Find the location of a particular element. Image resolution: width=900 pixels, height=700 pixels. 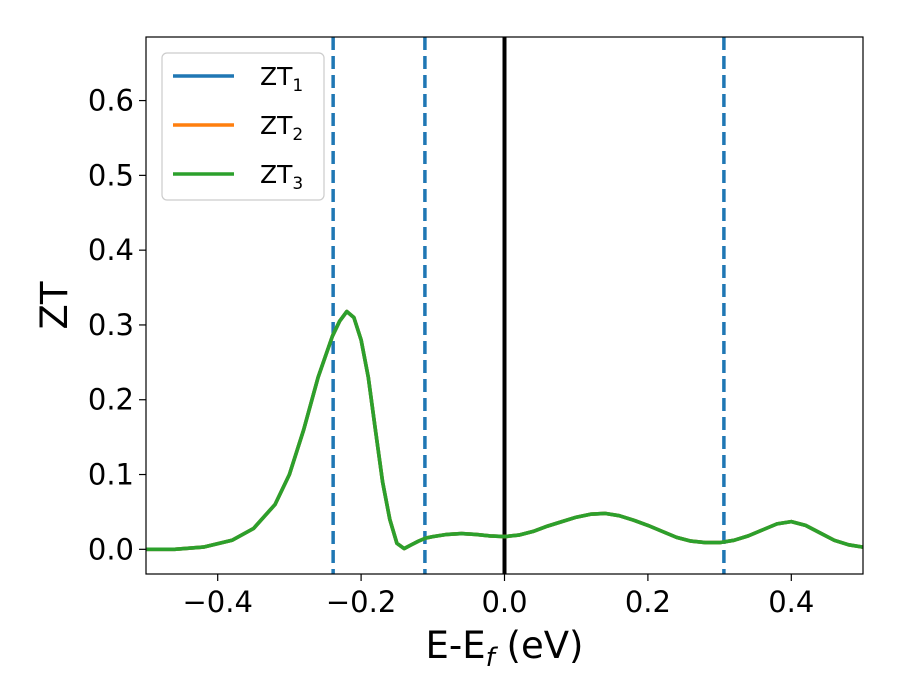

x-tick-label: 0.4 is located at coordinates (791, 602).